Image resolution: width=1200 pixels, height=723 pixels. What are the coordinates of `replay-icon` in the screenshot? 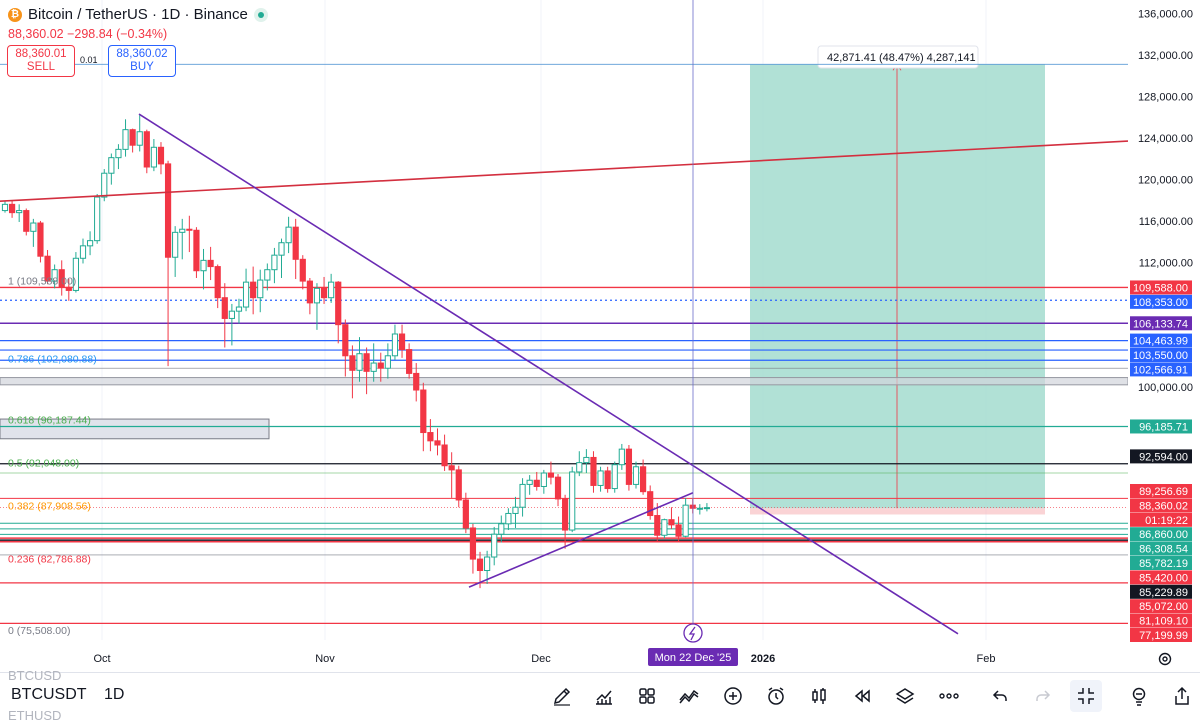 It's located at (862, 696).